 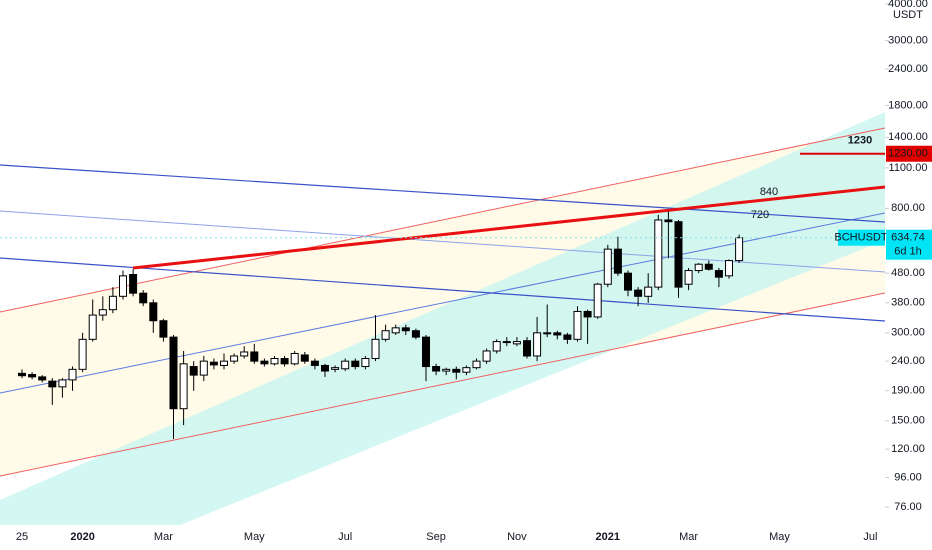 I want to click on price-tag, so click(x=909, y=244).